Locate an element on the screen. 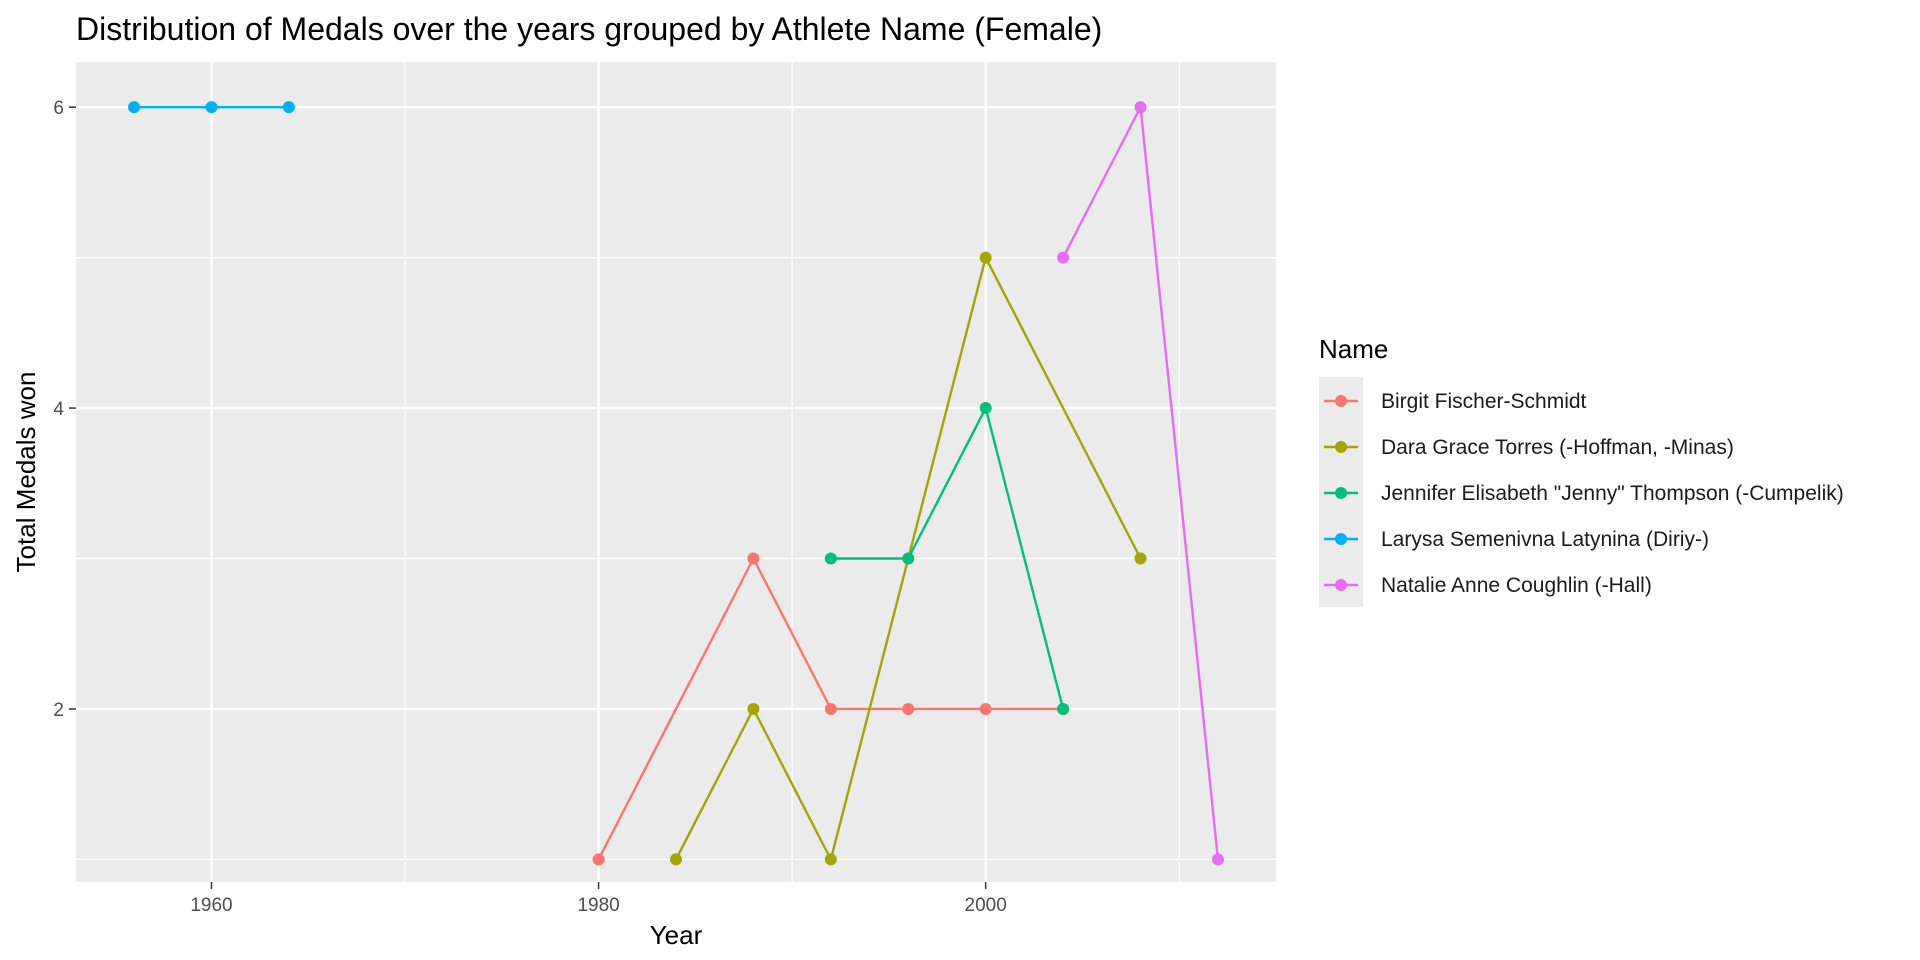 The image size is (1920, 960). legend-title: Name is located at coordinates (1353, 349).